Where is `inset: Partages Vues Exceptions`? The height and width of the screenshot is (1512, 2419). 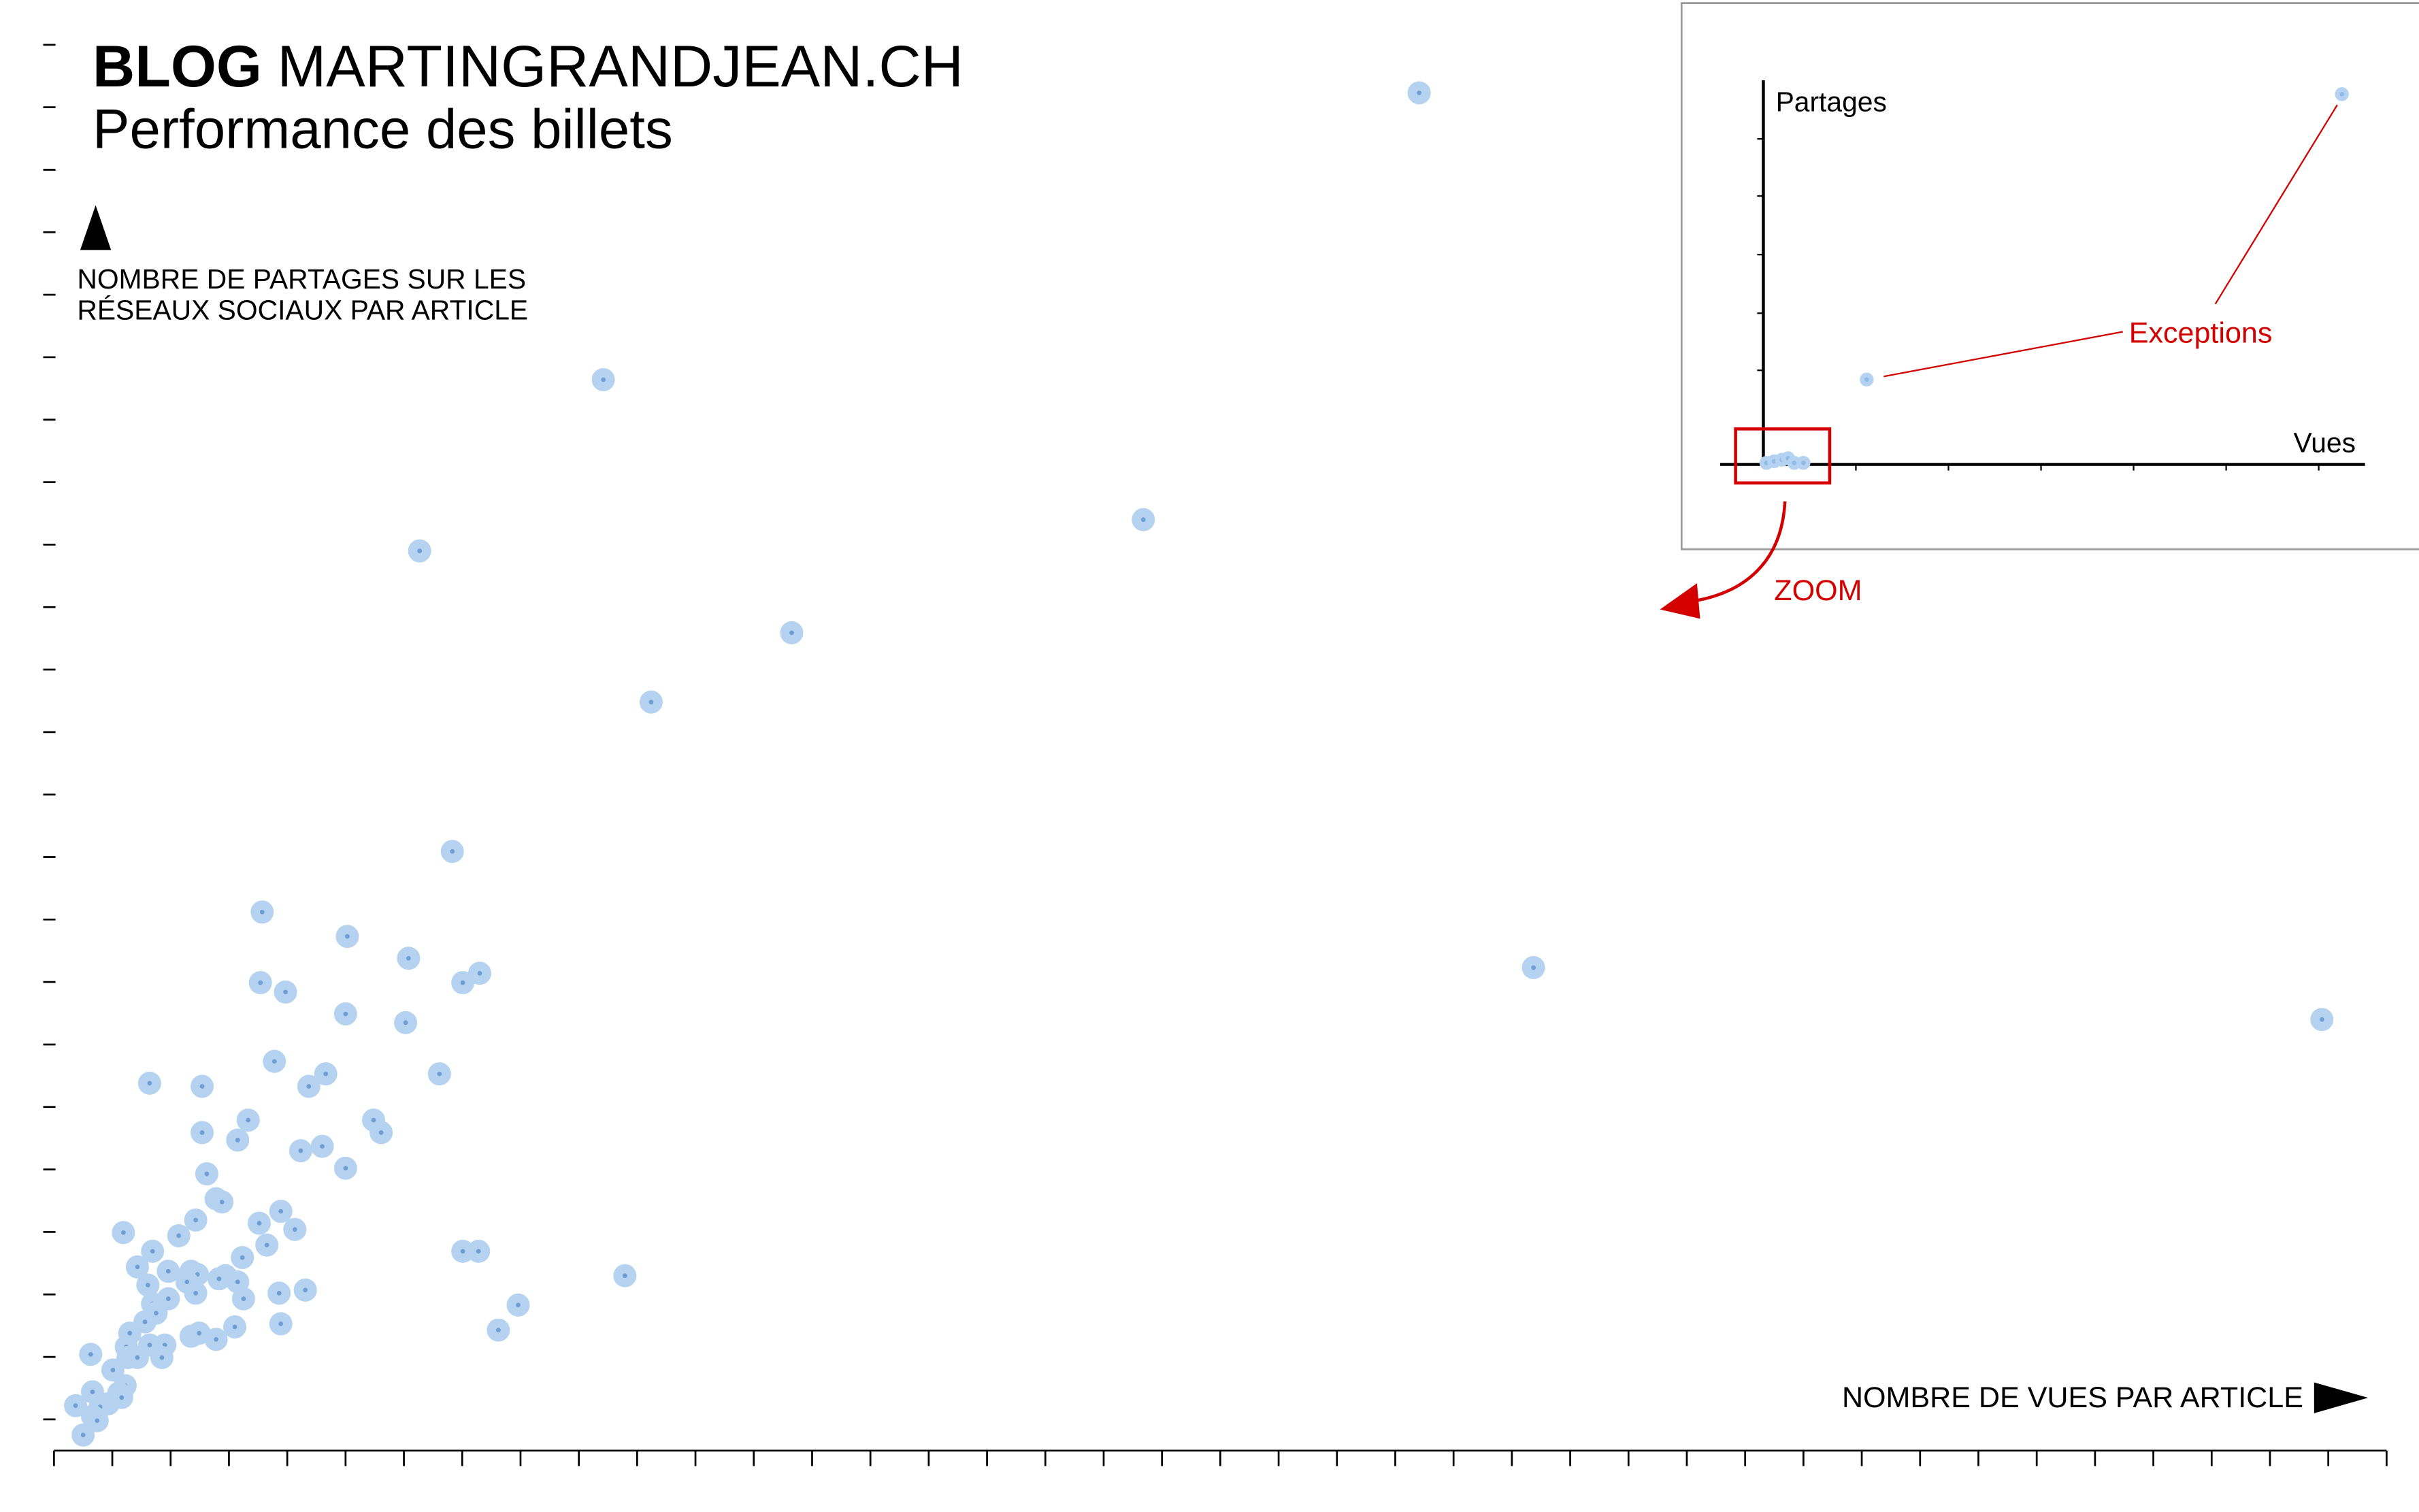
inset: Partages Vues Exceptions is located at coordinates (2049, 276).